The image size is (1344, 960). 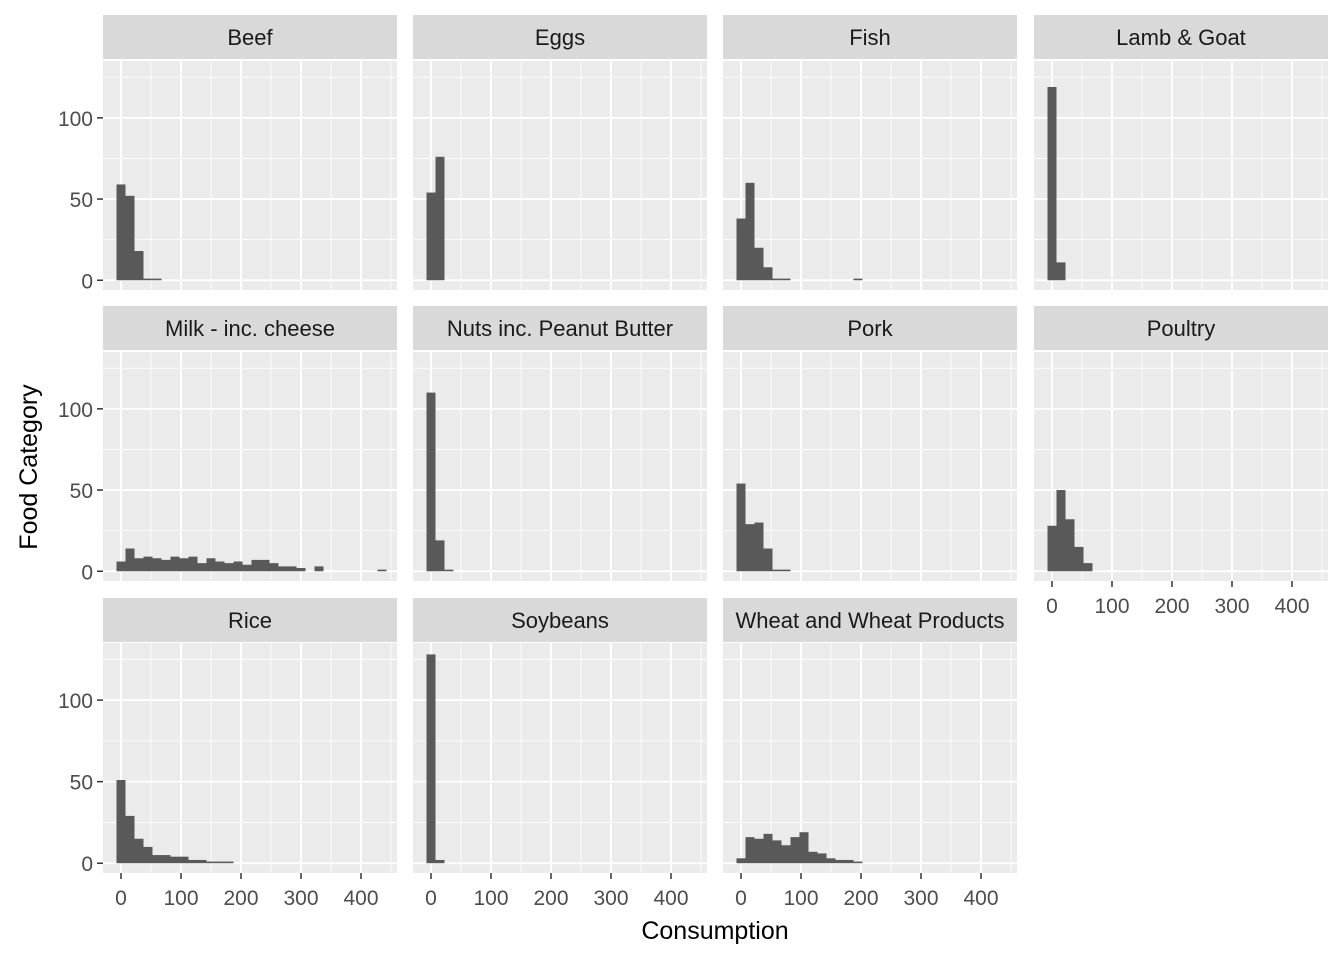 What do you see at coordinates (250, 328) in the screenshot?
I see `facet-strip-label: Milk - inc. cheese` at bounding box center [250, 328].